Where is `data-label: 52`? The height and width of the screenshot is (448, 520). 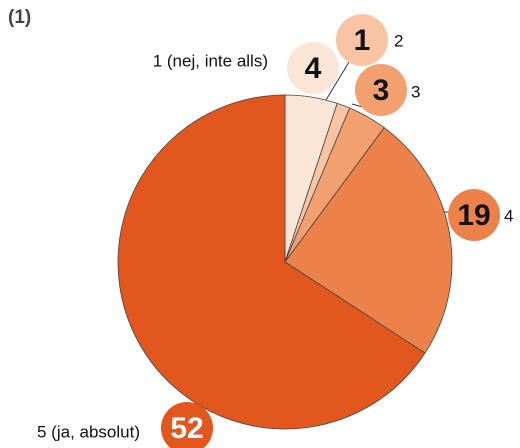 data-label: 52 is located at coordinates (186, 428).